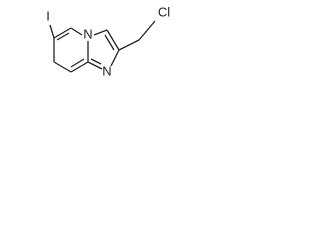 This screenshot has width=320, height=240. I want to click on structure-diagram: I N N Cl, so click(108, 41).